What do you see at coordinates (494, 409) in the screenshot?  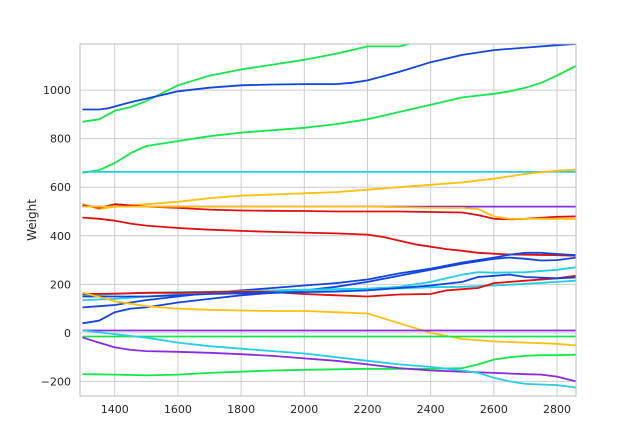 I see `x-tick-label: 2600` at bounding box center [494, 409].